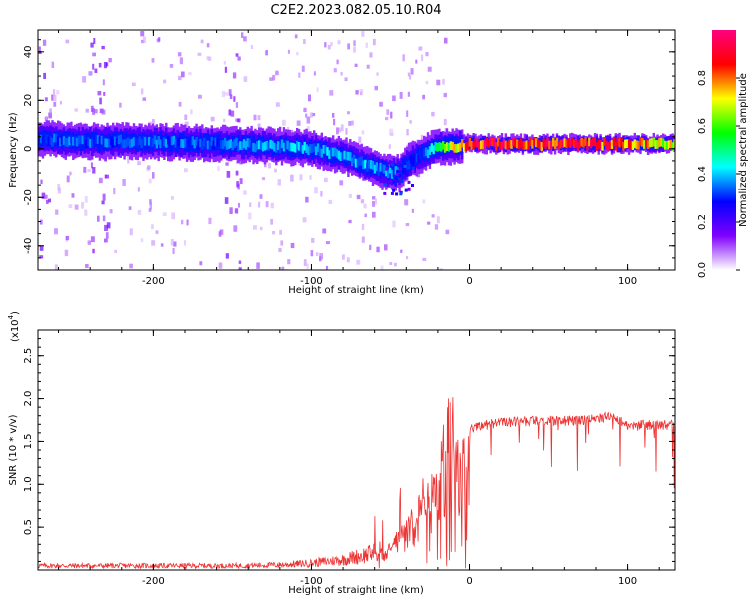  Describe the element at coordinates (28, 51) in the screenshot. I see `y-tick-label: 40` at that location.